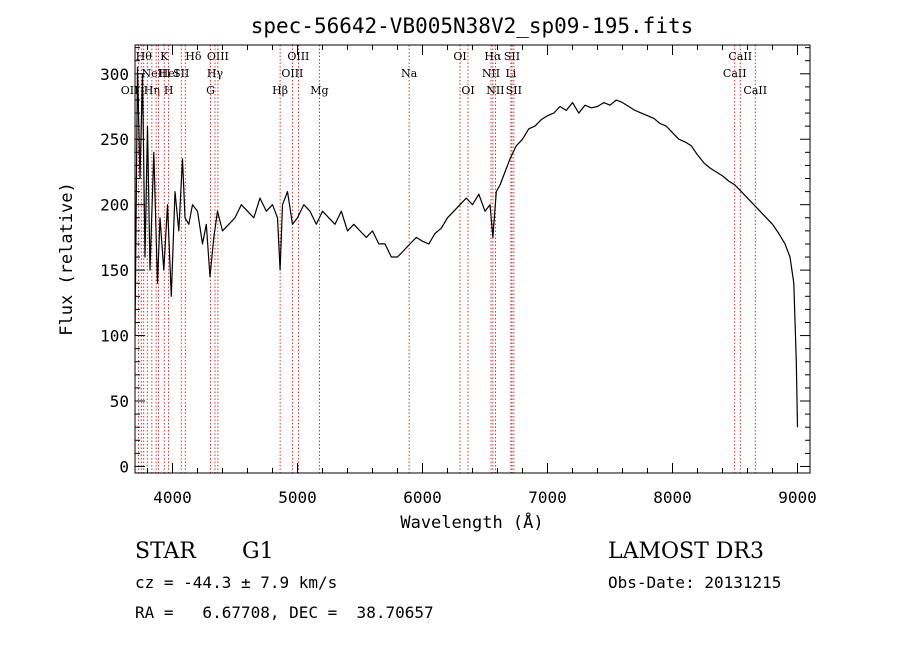 The image size is (900, 649). Describe the element at coordinates (491, 73) in the screenshot. I see `marker-label-21: NII` at that location.